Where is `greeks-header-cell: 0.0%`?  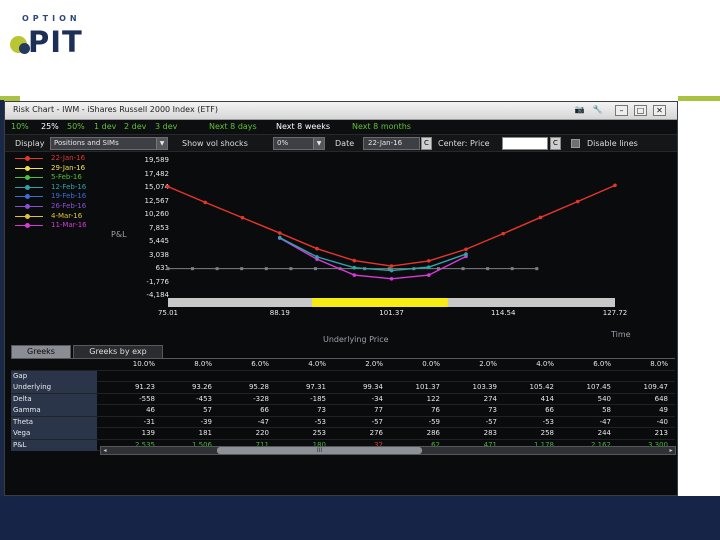 greeks-header-cell: 0.0% is located at coordinates (431, 364).